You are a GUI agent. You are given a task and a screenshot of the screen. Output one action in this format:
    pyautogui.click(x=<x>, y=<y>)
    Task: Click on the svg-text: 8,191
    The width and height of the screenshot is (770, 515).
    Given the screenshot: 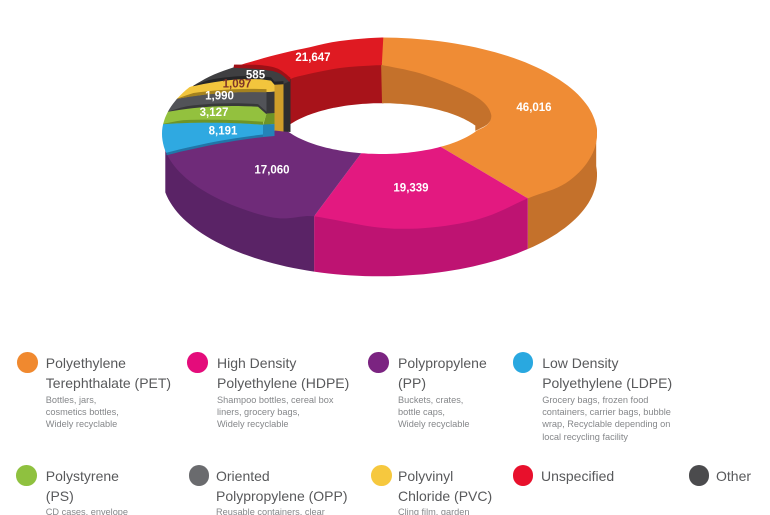 What is the action you would take?
    pyautogui.click(x=223, y=132)
    